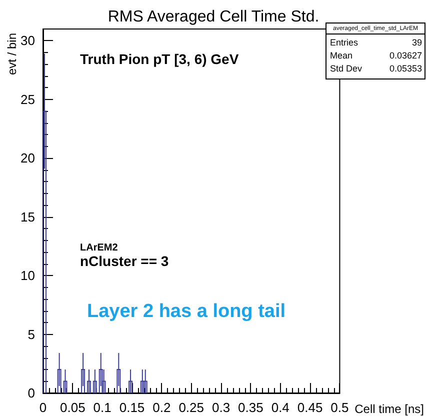  I want to click on y-axis-title: evt / bin, so click(12, 53).